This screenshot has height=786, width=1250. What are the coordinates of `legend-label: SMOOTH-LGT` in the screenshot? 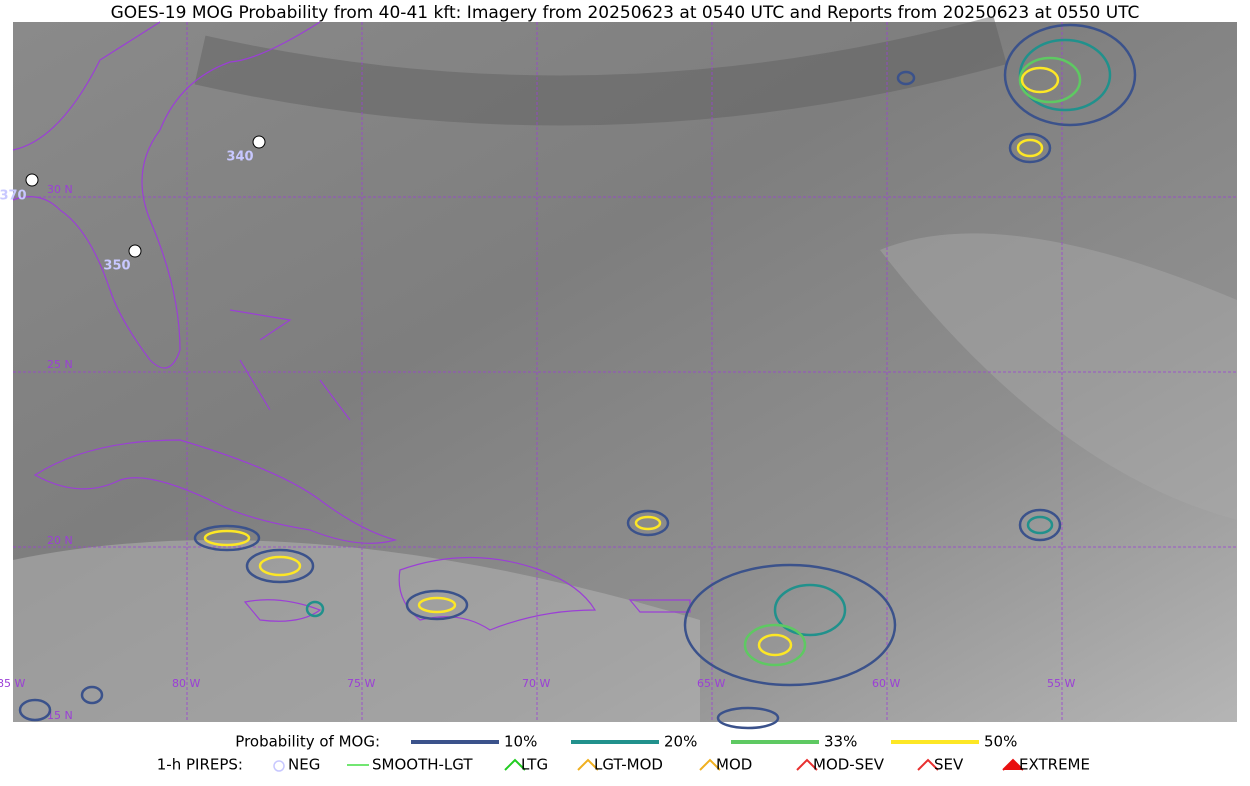 It's located at (422, 765).